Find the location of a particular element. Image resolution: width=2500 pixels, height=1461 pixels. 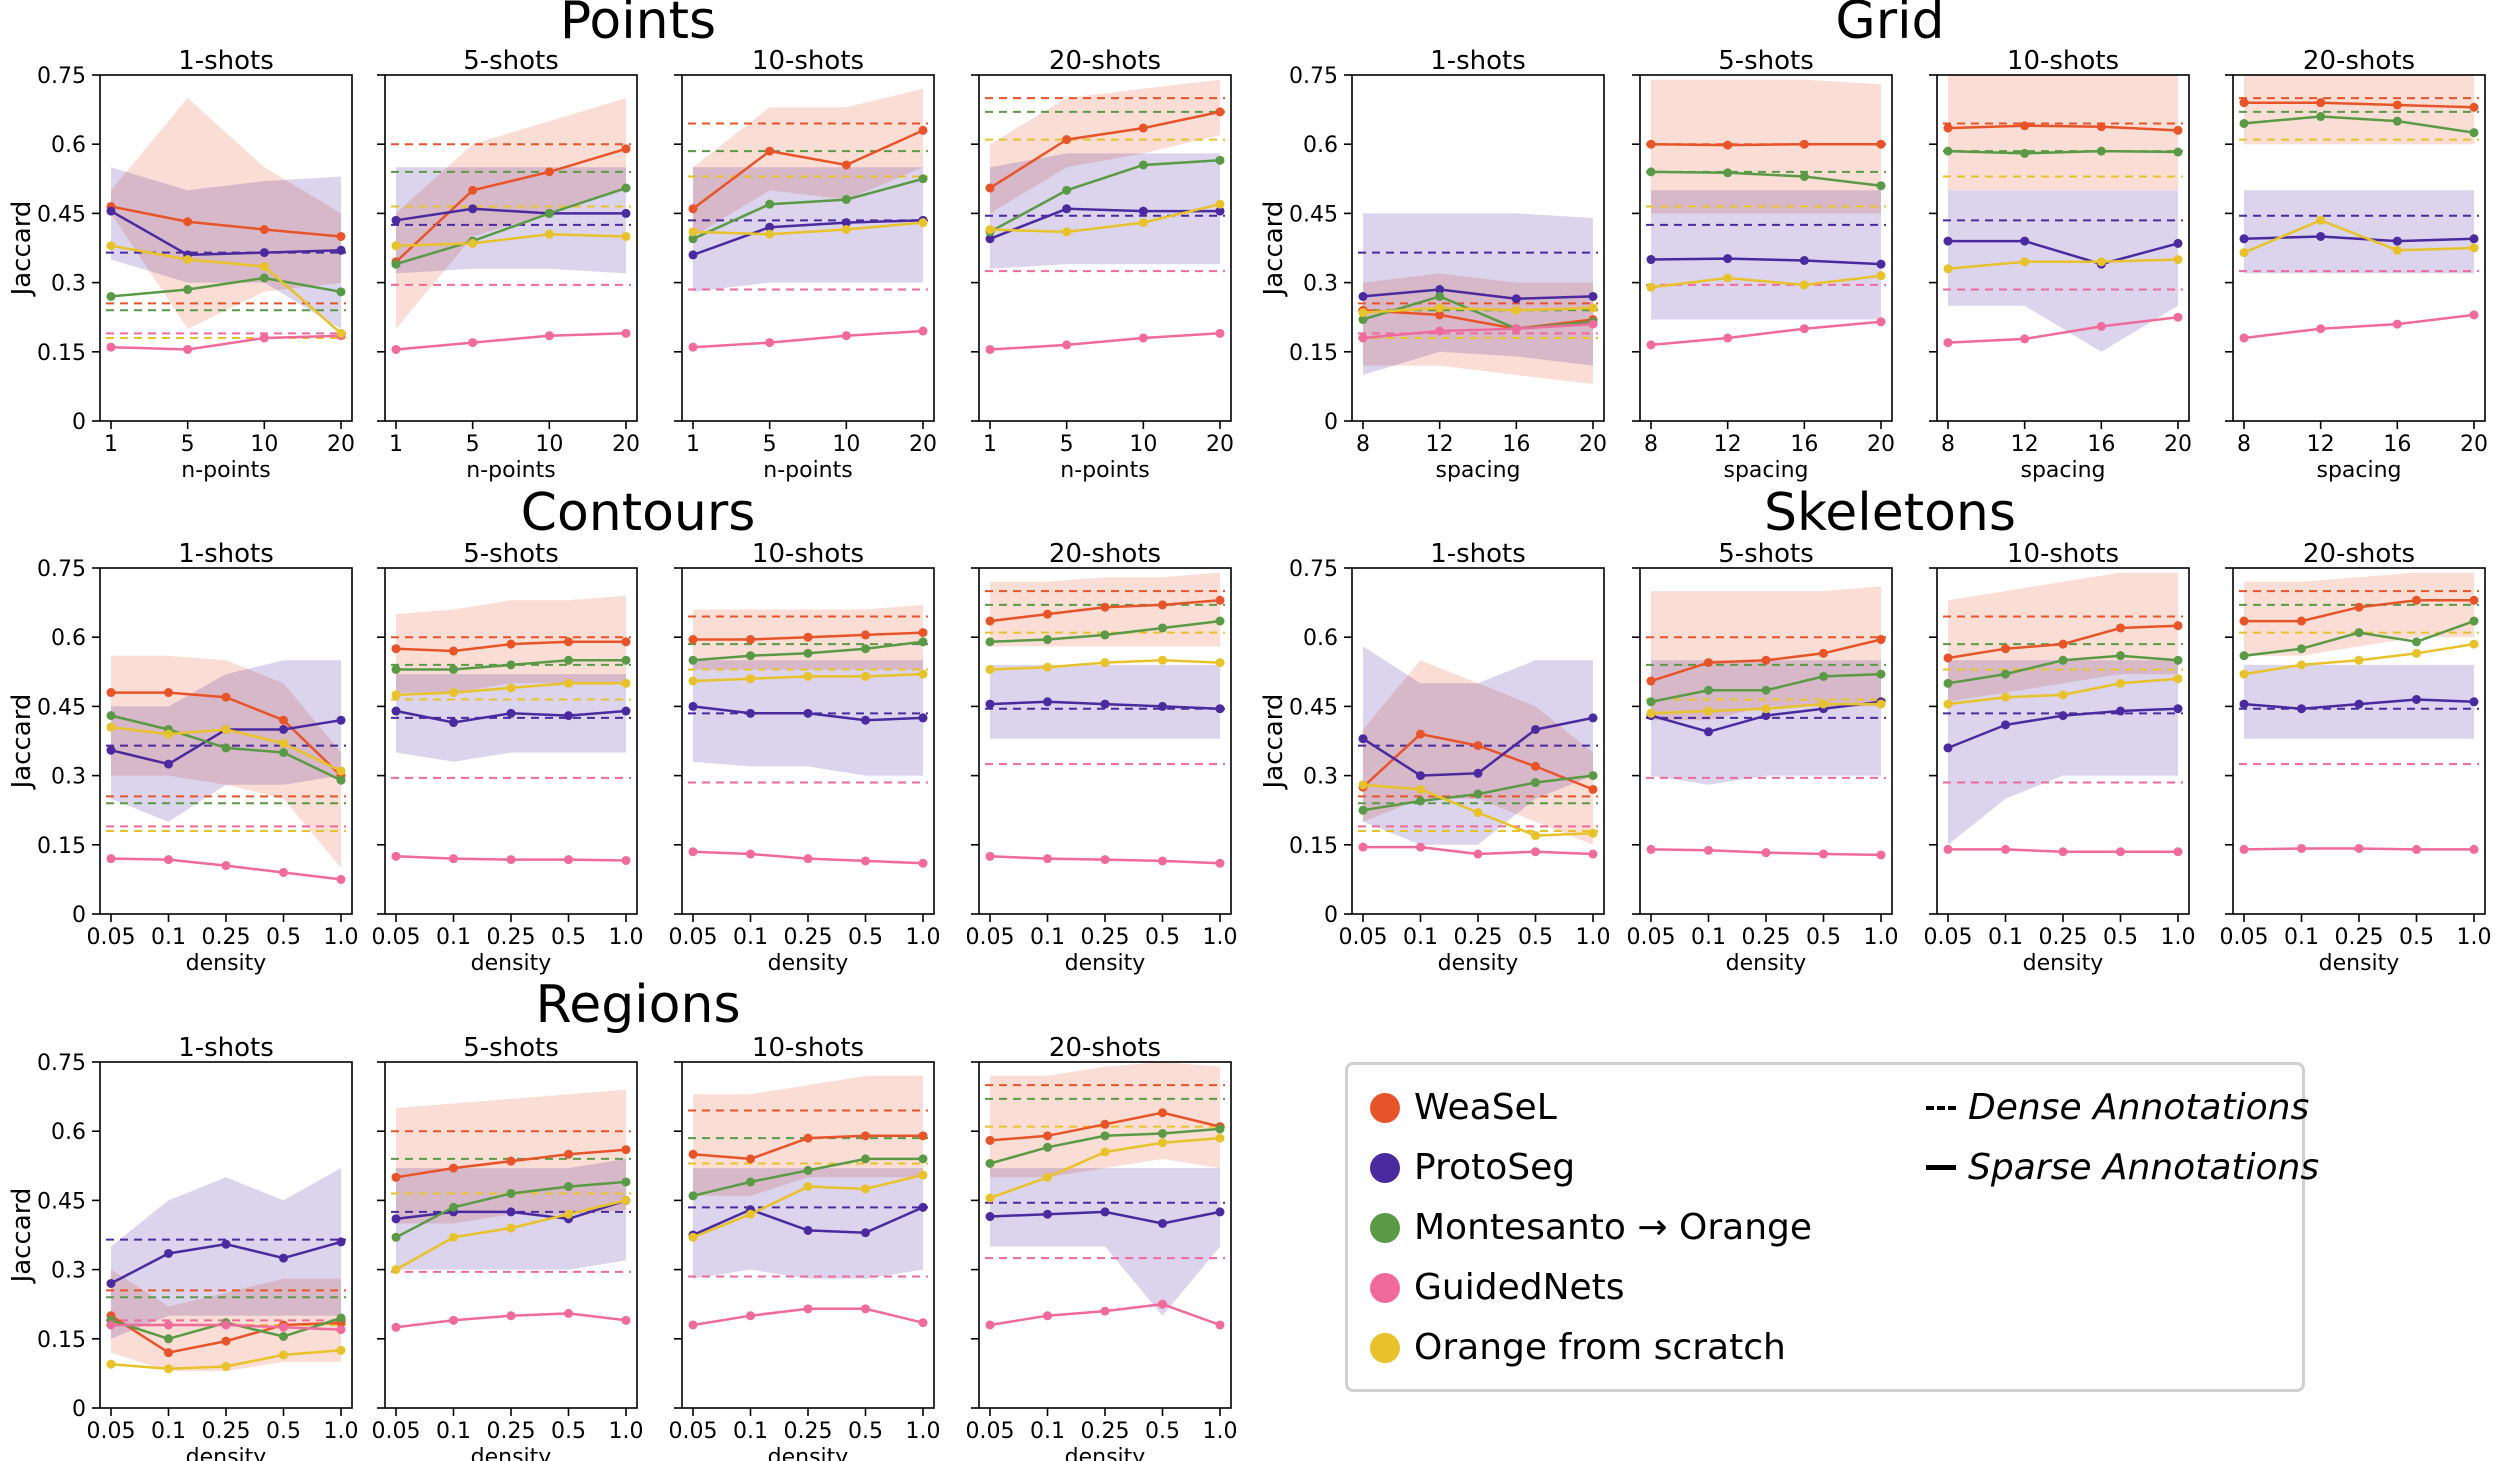

x-tick-label: 5 is located at coordinates (770, 444).